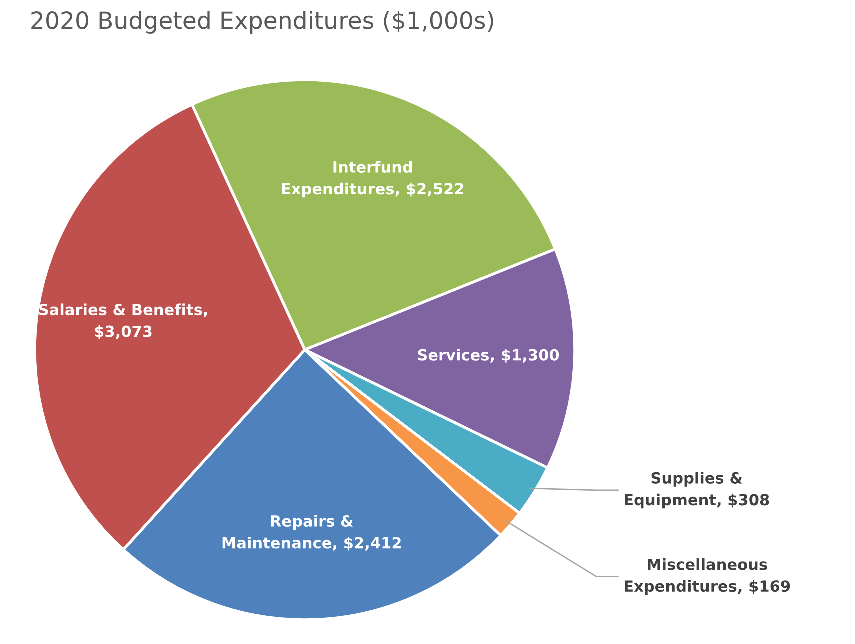 This screenshot has height=644, width=855. Describe the element at coordinates (707, 577) in the screenshot. I see `slice-label: Miscellaneous Expenditures, $169` at that location.